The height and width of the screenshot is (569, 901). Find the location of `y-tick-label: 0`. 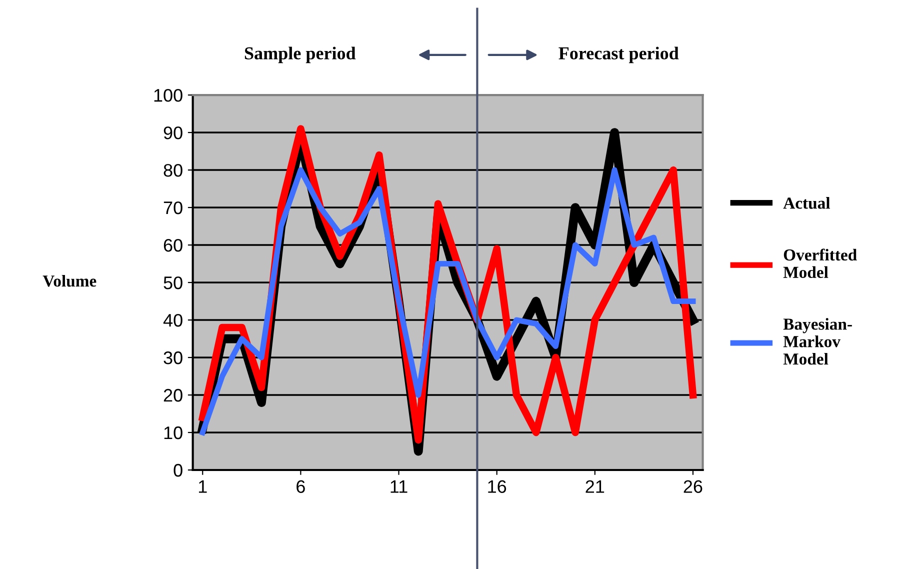

y-tick-label: 0 is located at coordinates (178, 470).